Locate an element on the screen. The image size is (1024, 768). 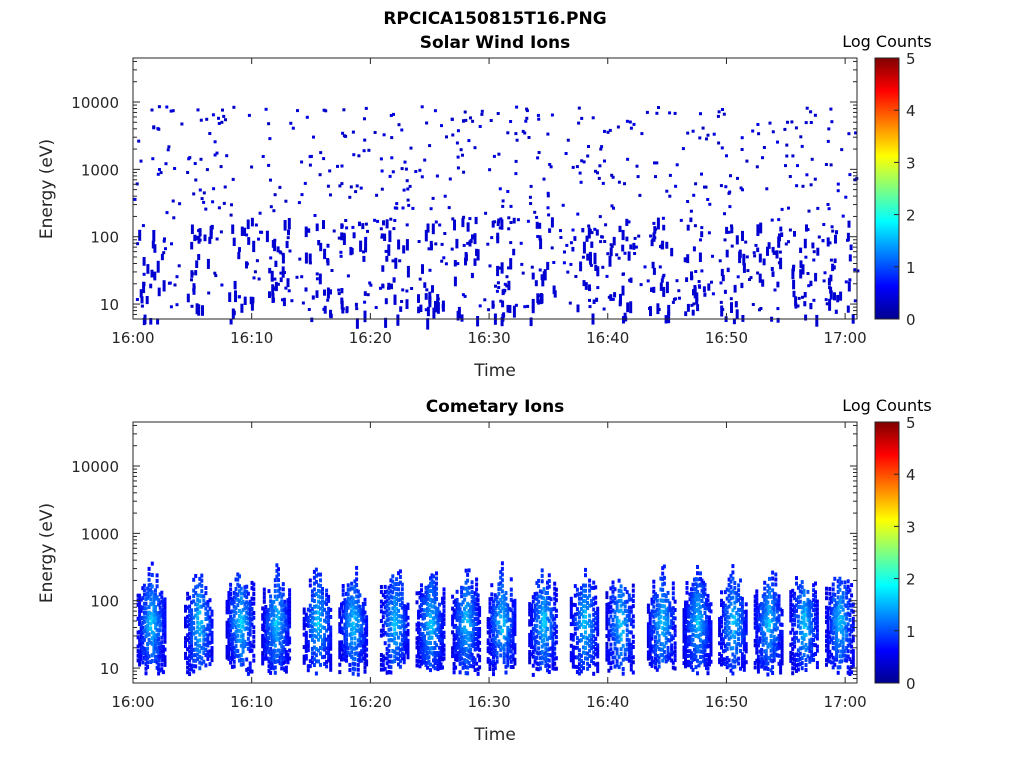
figure-title: RPCICA150815T16.PNG is located at coordinates (494, 19).